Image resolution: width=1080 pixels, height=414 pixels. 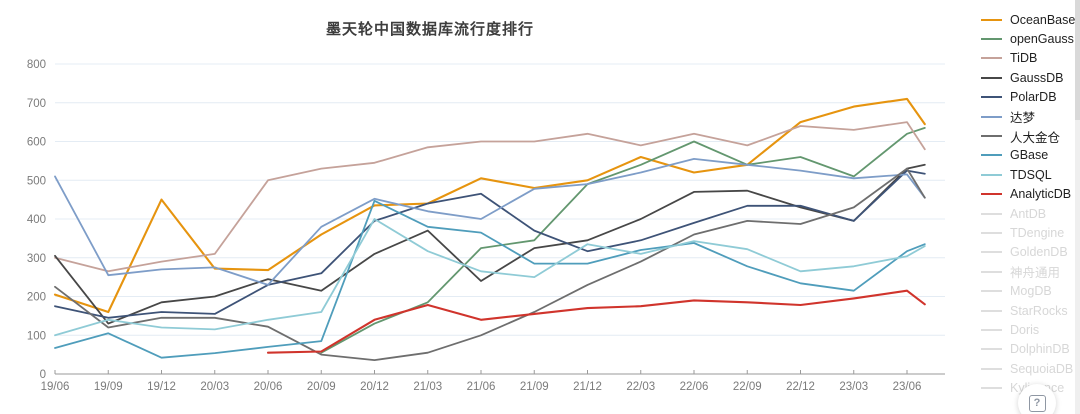 I want to click on series-line-AnalyticDB, so click(x=596, y=321).